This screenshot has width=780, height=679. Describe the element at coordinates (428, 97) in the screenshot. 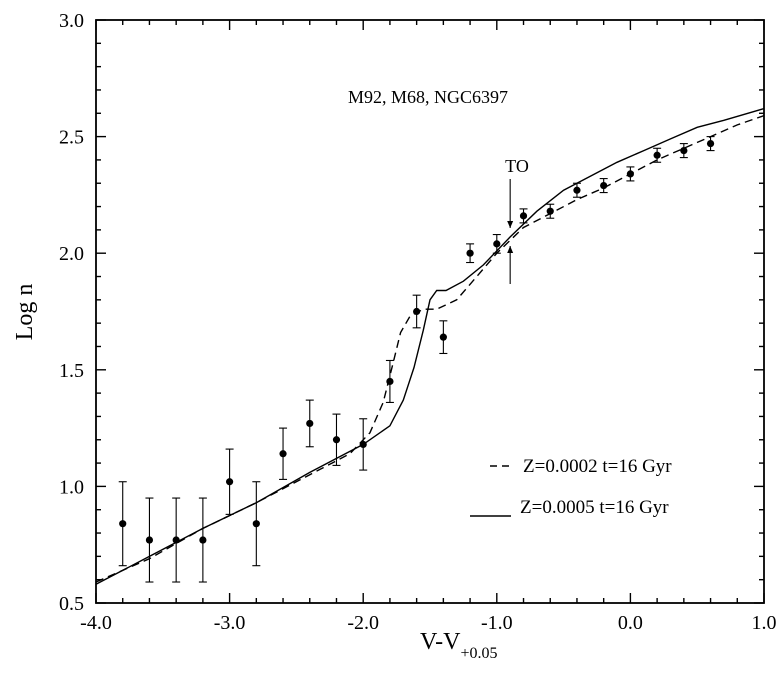

I see `chart-title: M92, M68, NGC6397` at that location.